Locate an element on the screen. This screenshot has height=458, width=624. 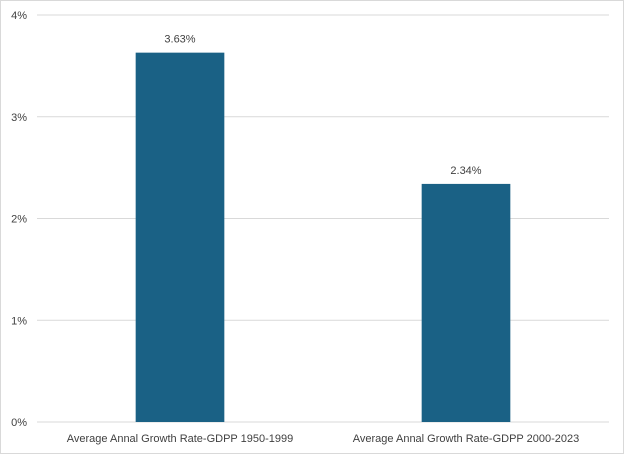
data-label: 2.34% is located at coordinates (465, 171).